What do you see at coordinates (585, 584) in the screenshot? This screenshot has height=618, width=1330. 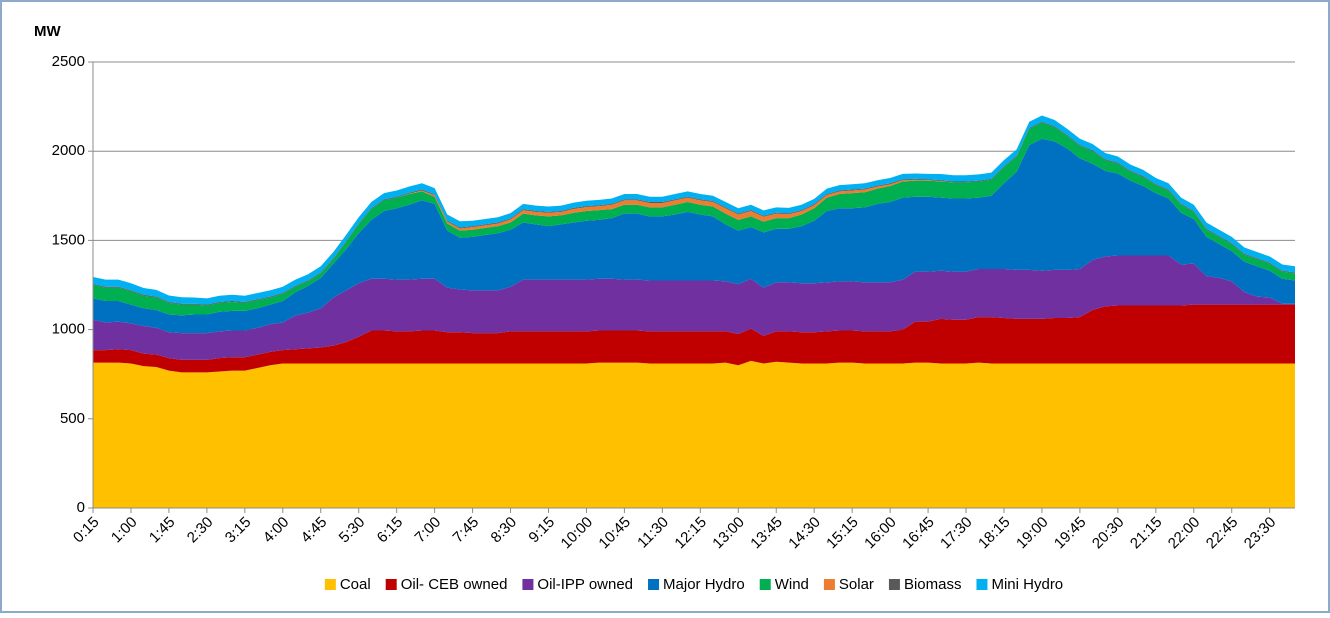 I see `legend-label: Oil-IPP owned` at bounding box center [585, 584].